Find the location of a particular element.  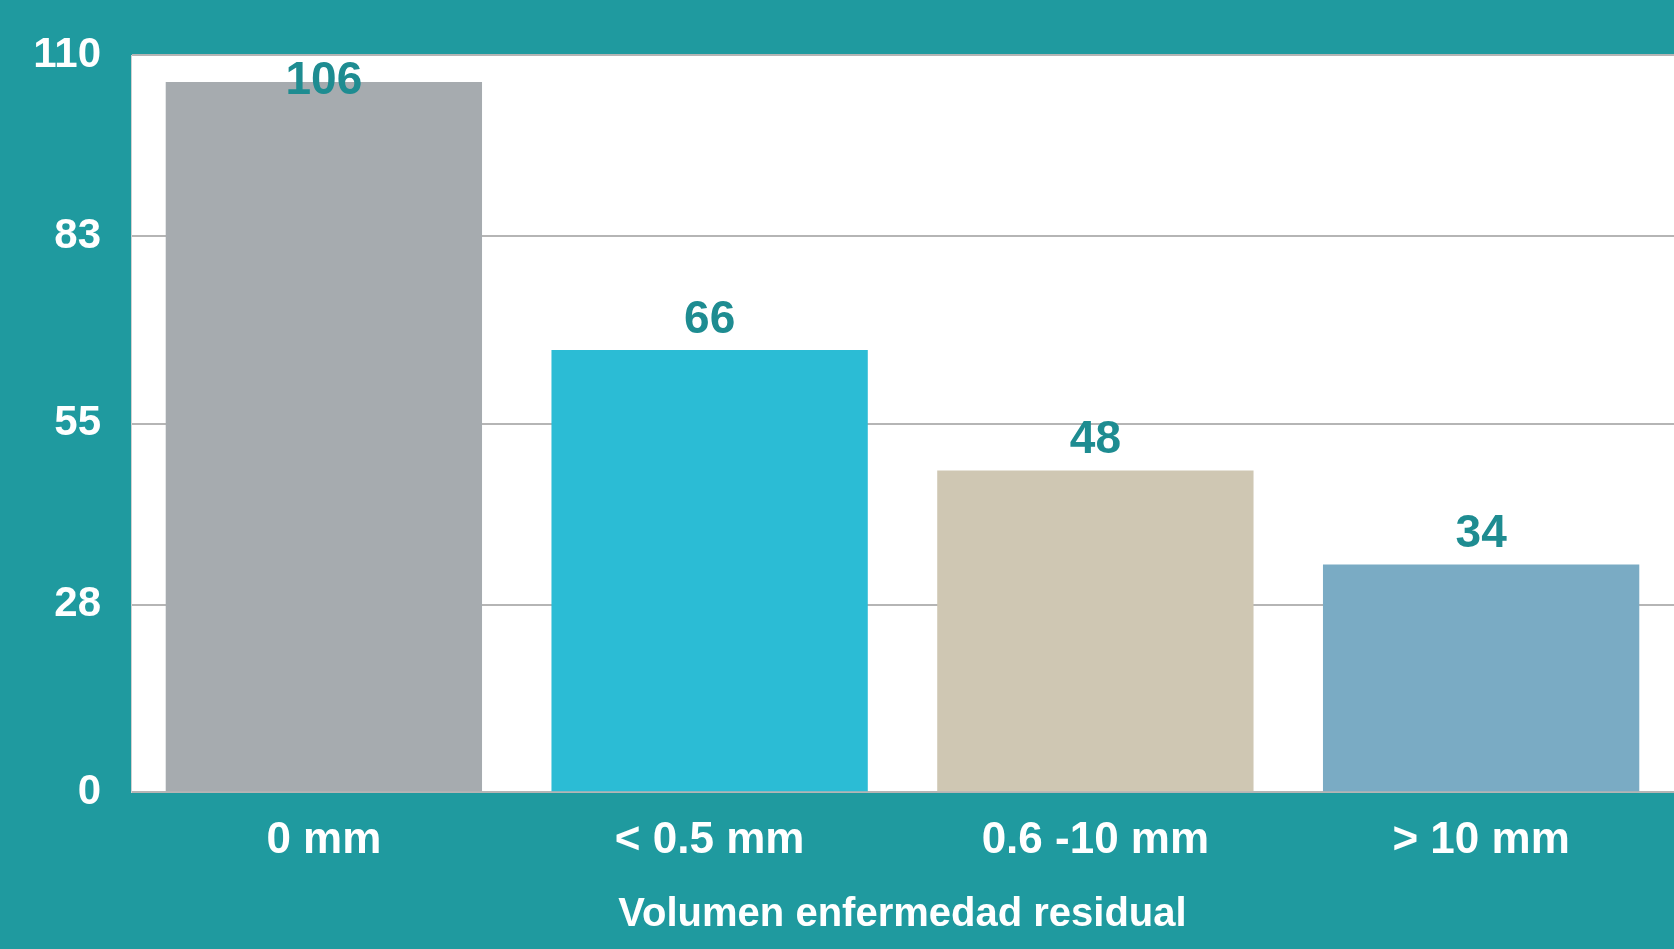

y-tick-label: 0 is located at coordinates (89, 789).